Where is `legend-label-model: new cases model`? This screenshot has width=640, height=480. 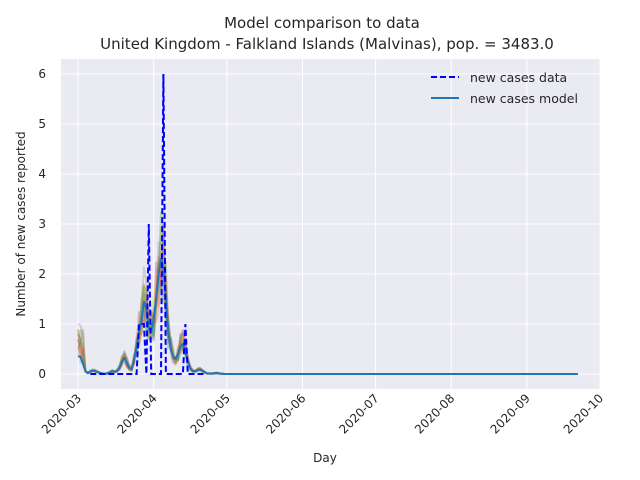
legend-label-model: new cases model is located at coordinates (524, 98).